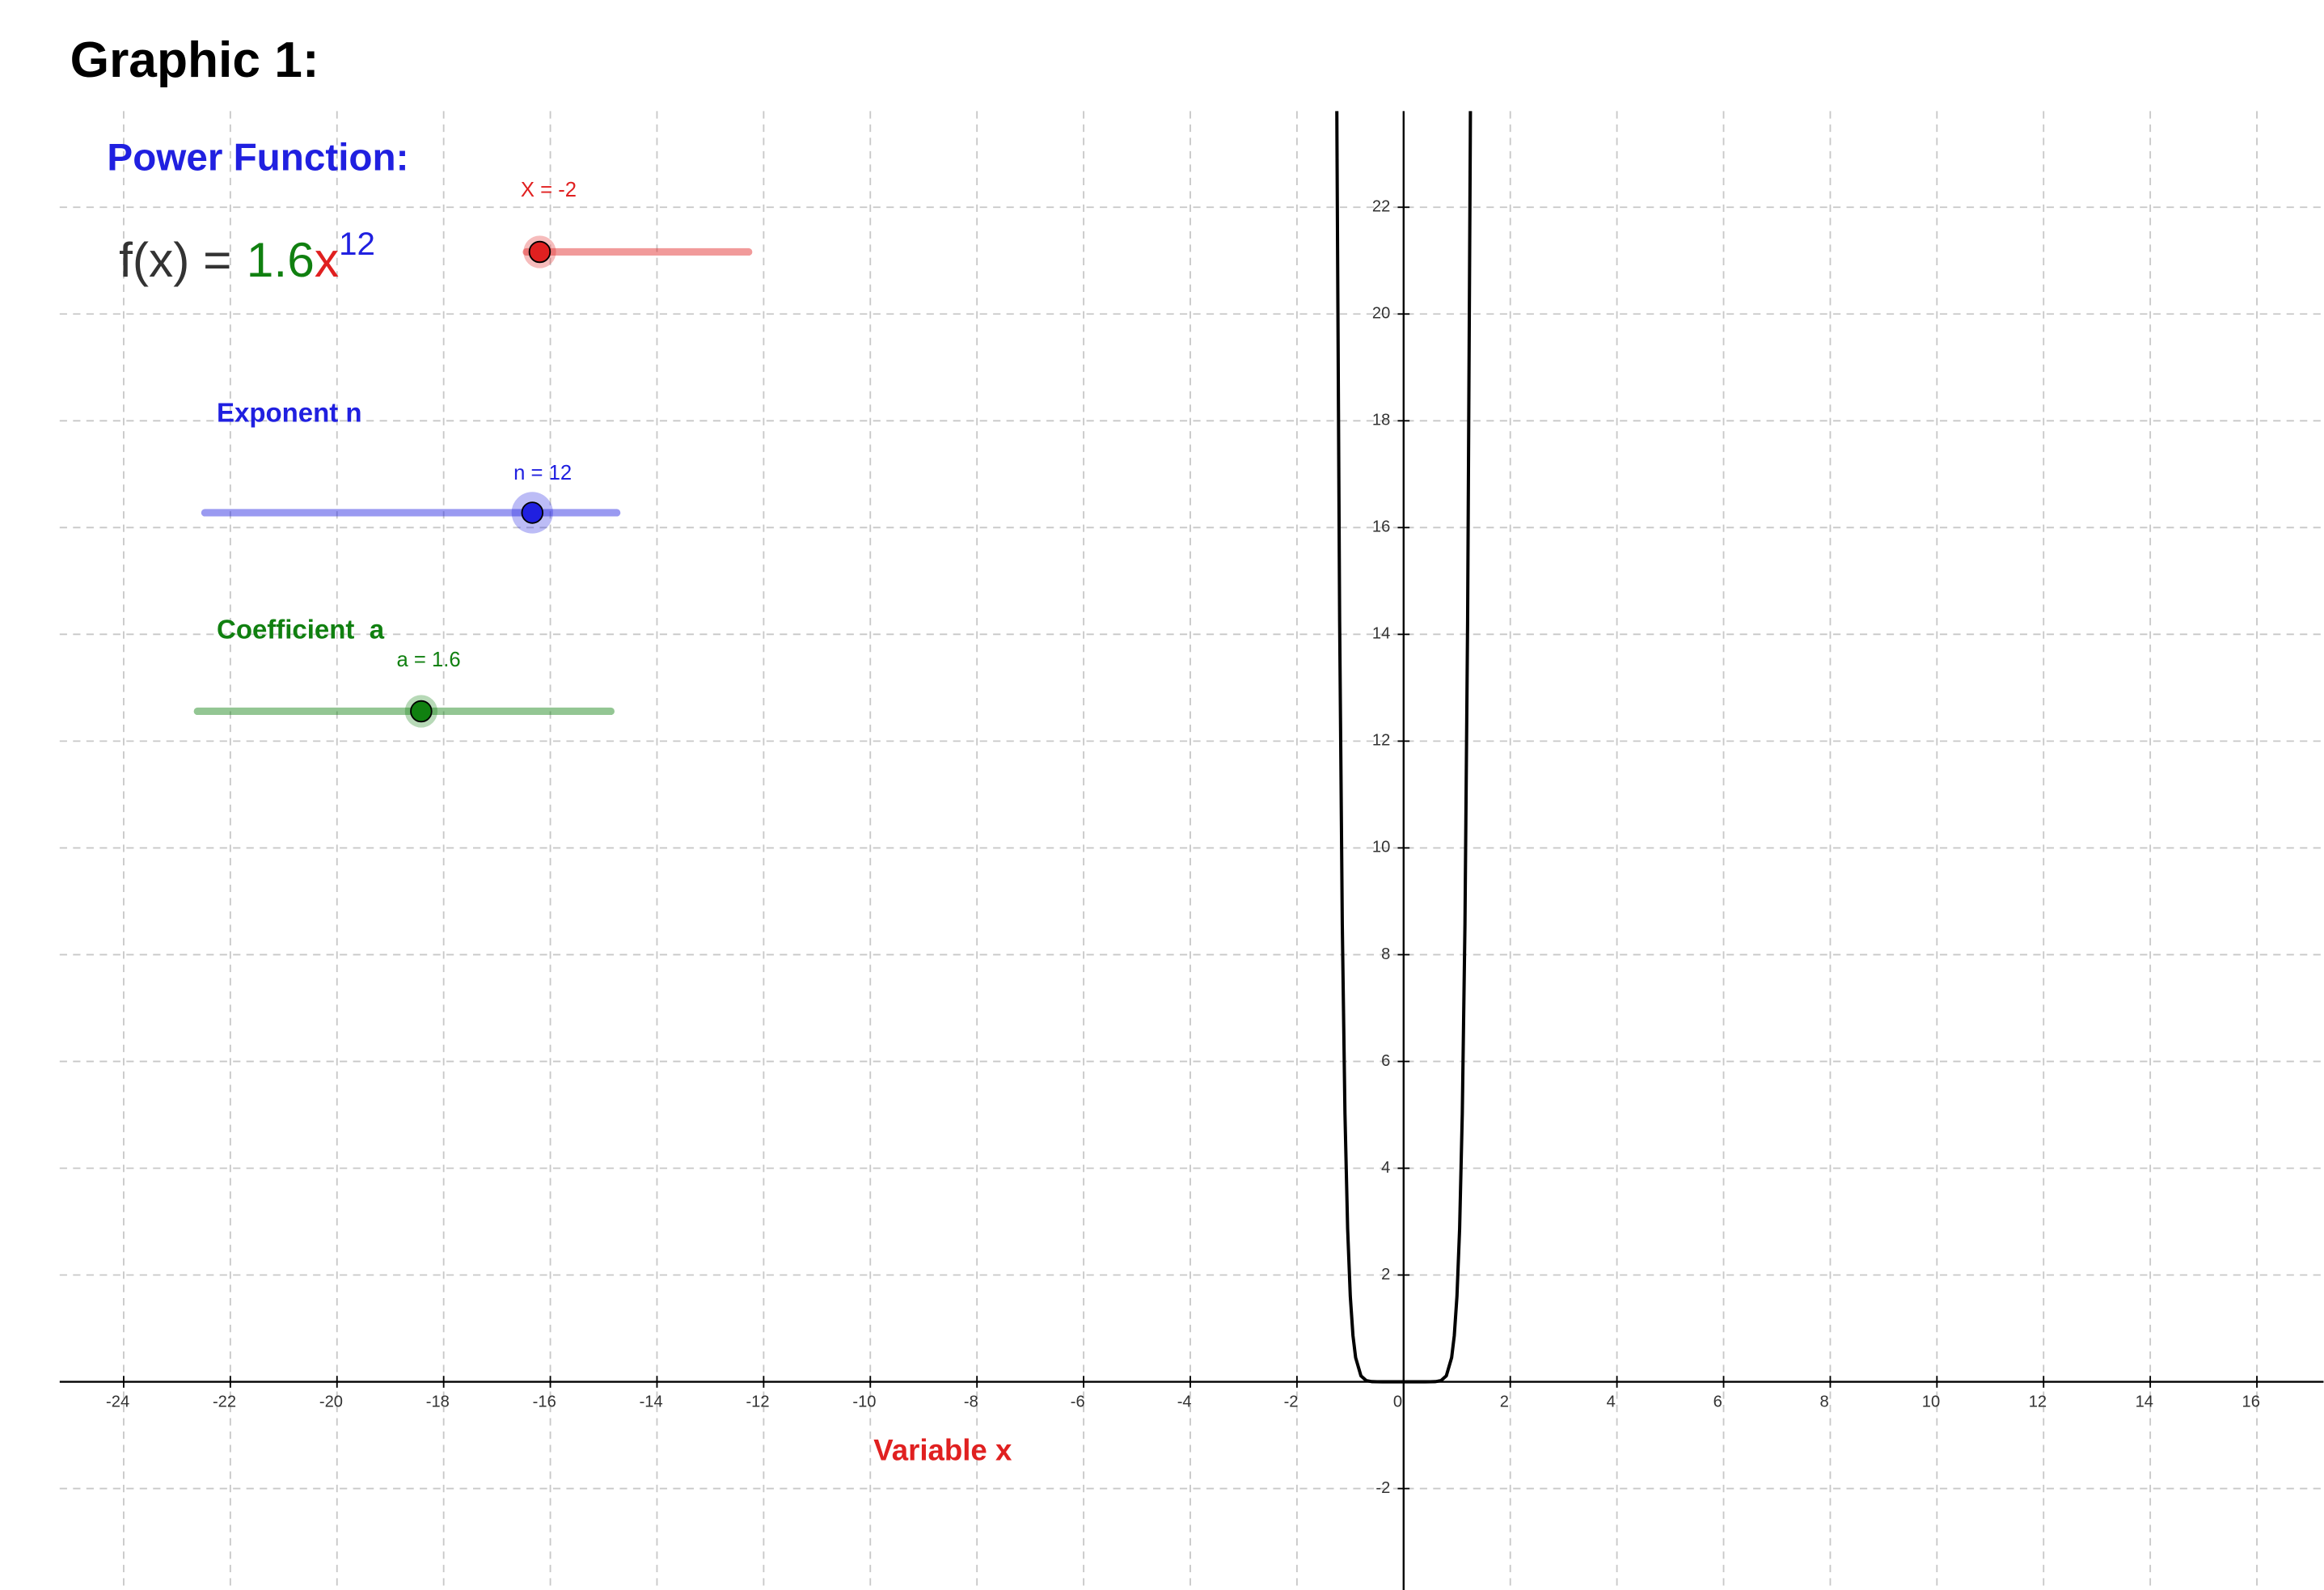 Image resolution: width=2324 pixels, height=1590 pixels. I want to click on x-tick-label: -8, so click(971, 1402).